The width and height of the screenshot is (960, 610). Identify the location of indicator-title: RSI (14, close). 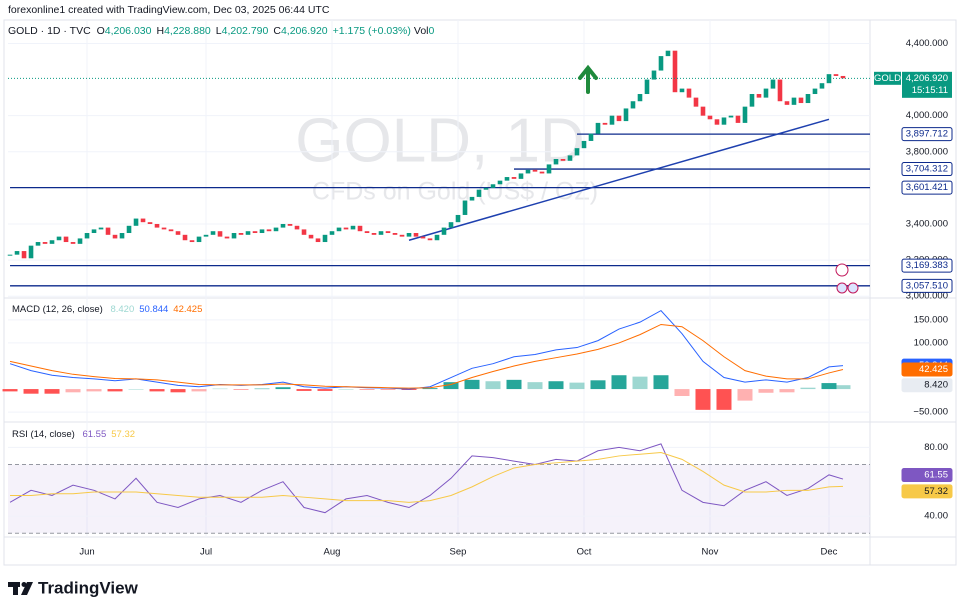
(43, 434).